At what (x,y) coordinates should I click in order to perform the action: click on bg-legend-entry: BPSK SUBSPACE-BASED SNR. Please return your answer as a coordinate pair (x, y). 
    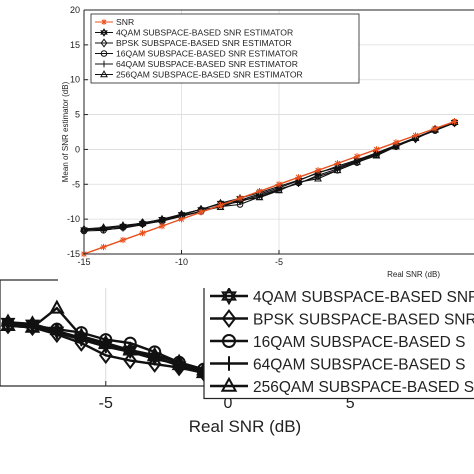
    Looking at the image, I should click on (342, 319).